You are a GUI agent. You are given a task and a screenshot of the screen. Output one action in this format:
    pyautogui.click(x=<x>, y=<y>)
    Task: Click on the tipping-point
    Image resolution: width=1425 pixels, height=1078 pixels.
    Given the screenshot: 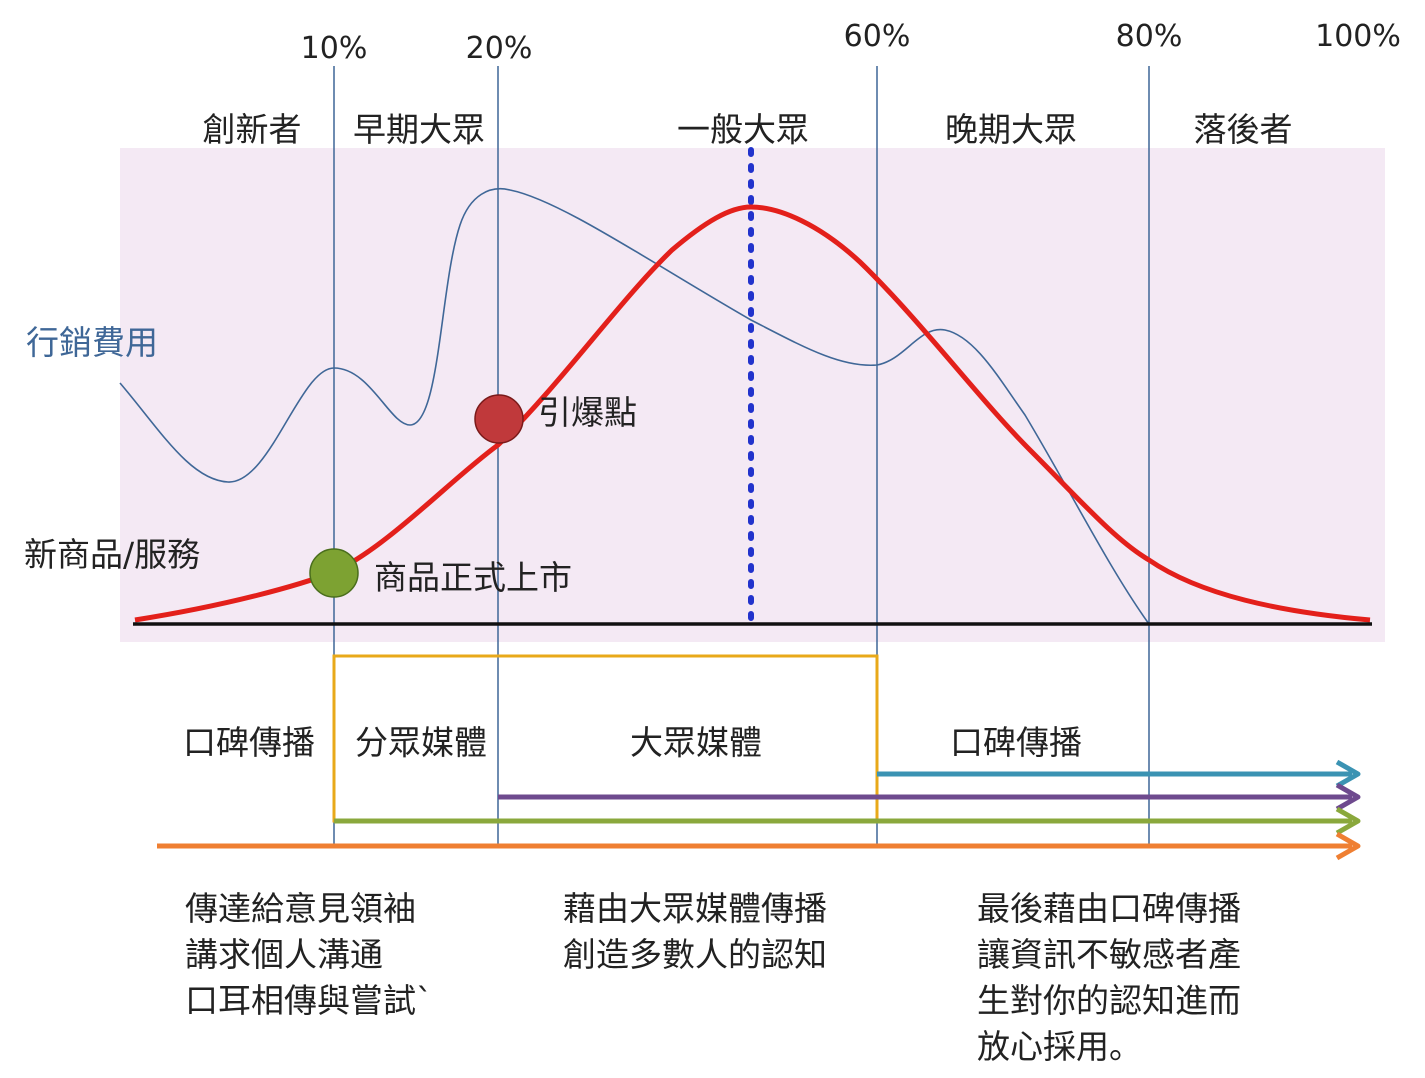 What is the action you would take?
    pyautogui.click(x=499, y=419)
    